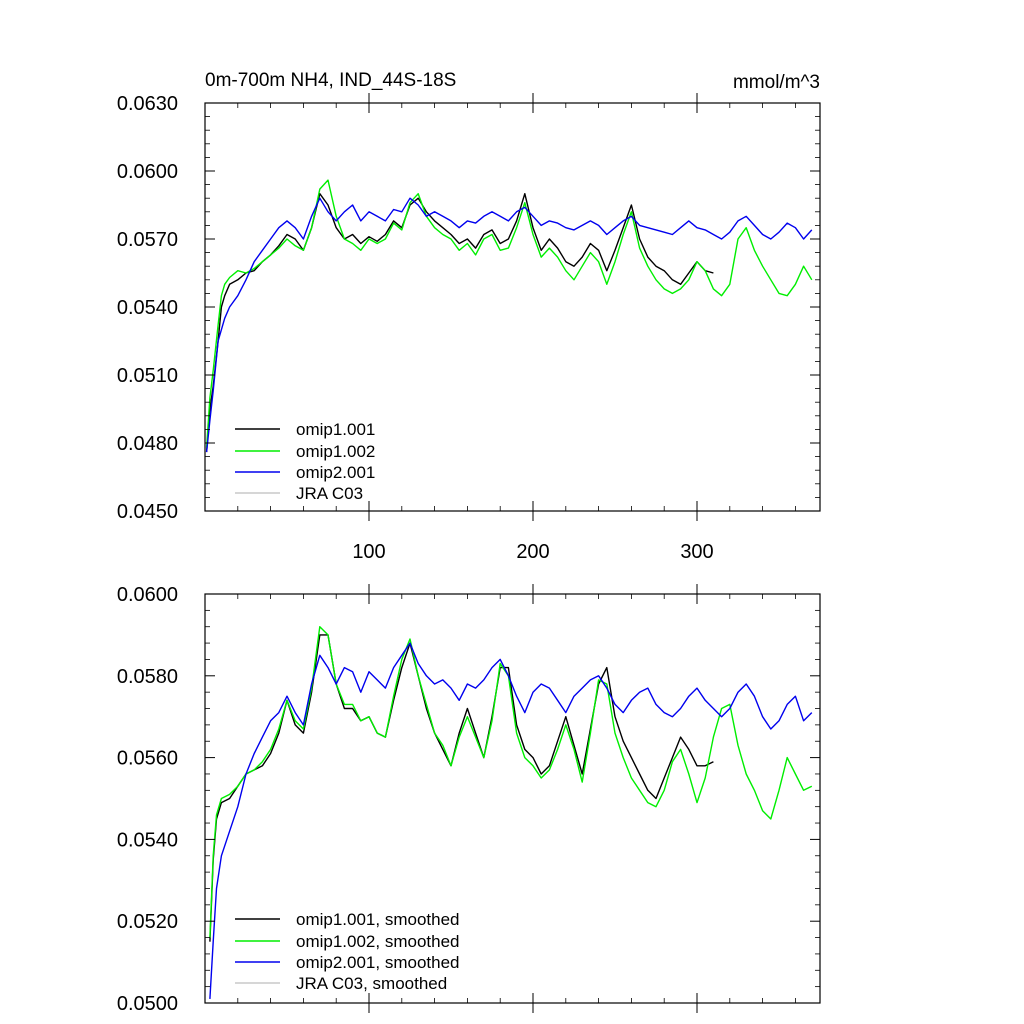  I want to click on top-legend: omip1.001 omip1.002 omip2.001 JRA C03, so click(305, 461).